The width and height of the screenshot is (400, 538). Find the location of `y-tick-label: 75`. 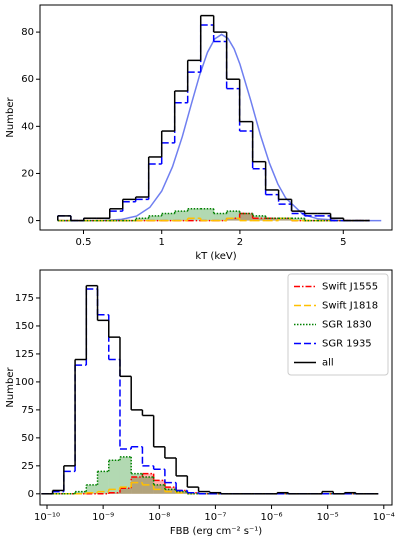

y-tick-label: 75 is located at coordinates (27, 410).